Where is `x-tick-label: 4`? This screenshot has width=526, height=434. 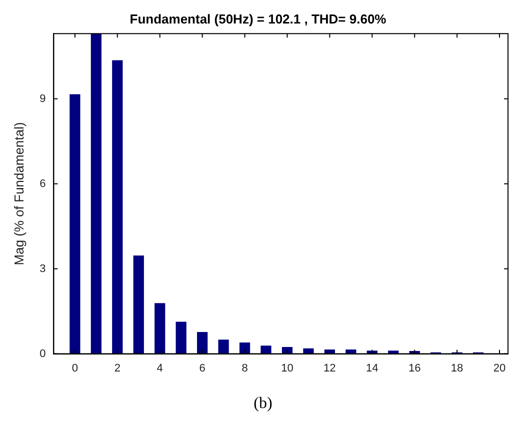
x-tick-label: 4 is located at coordinates (159, 368).